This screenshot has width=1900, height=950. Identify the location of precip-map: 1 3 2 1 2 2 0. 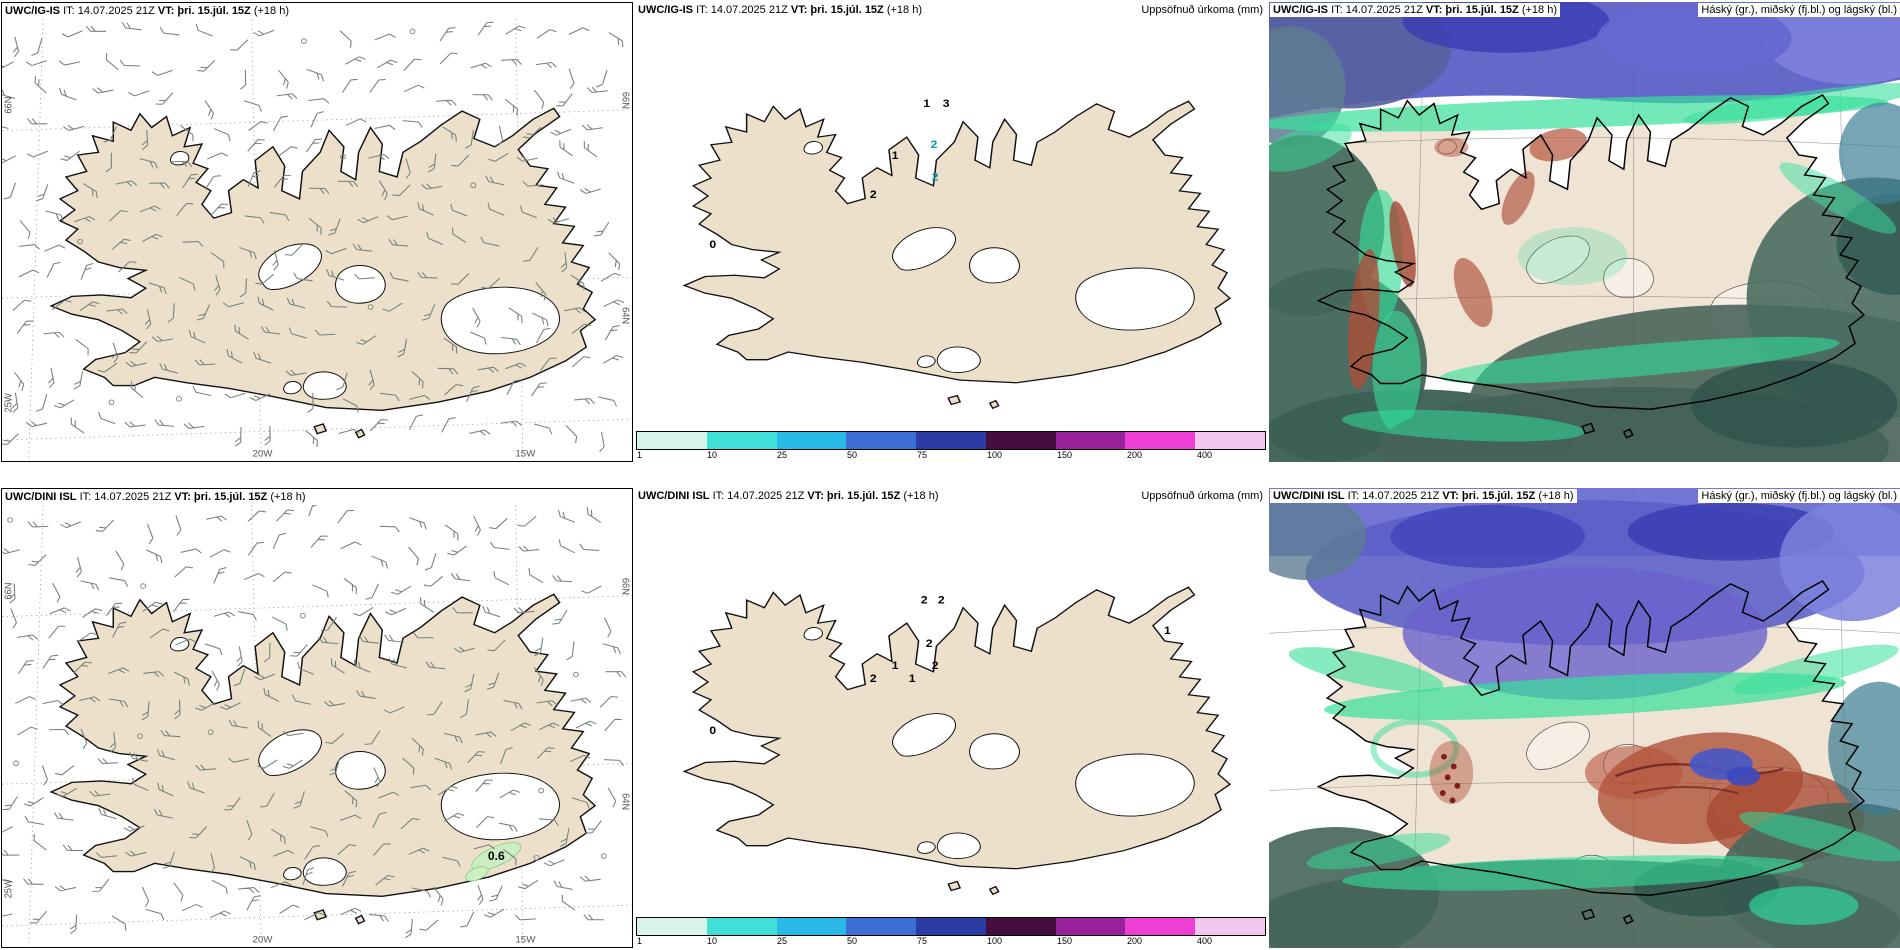
(951, 224).